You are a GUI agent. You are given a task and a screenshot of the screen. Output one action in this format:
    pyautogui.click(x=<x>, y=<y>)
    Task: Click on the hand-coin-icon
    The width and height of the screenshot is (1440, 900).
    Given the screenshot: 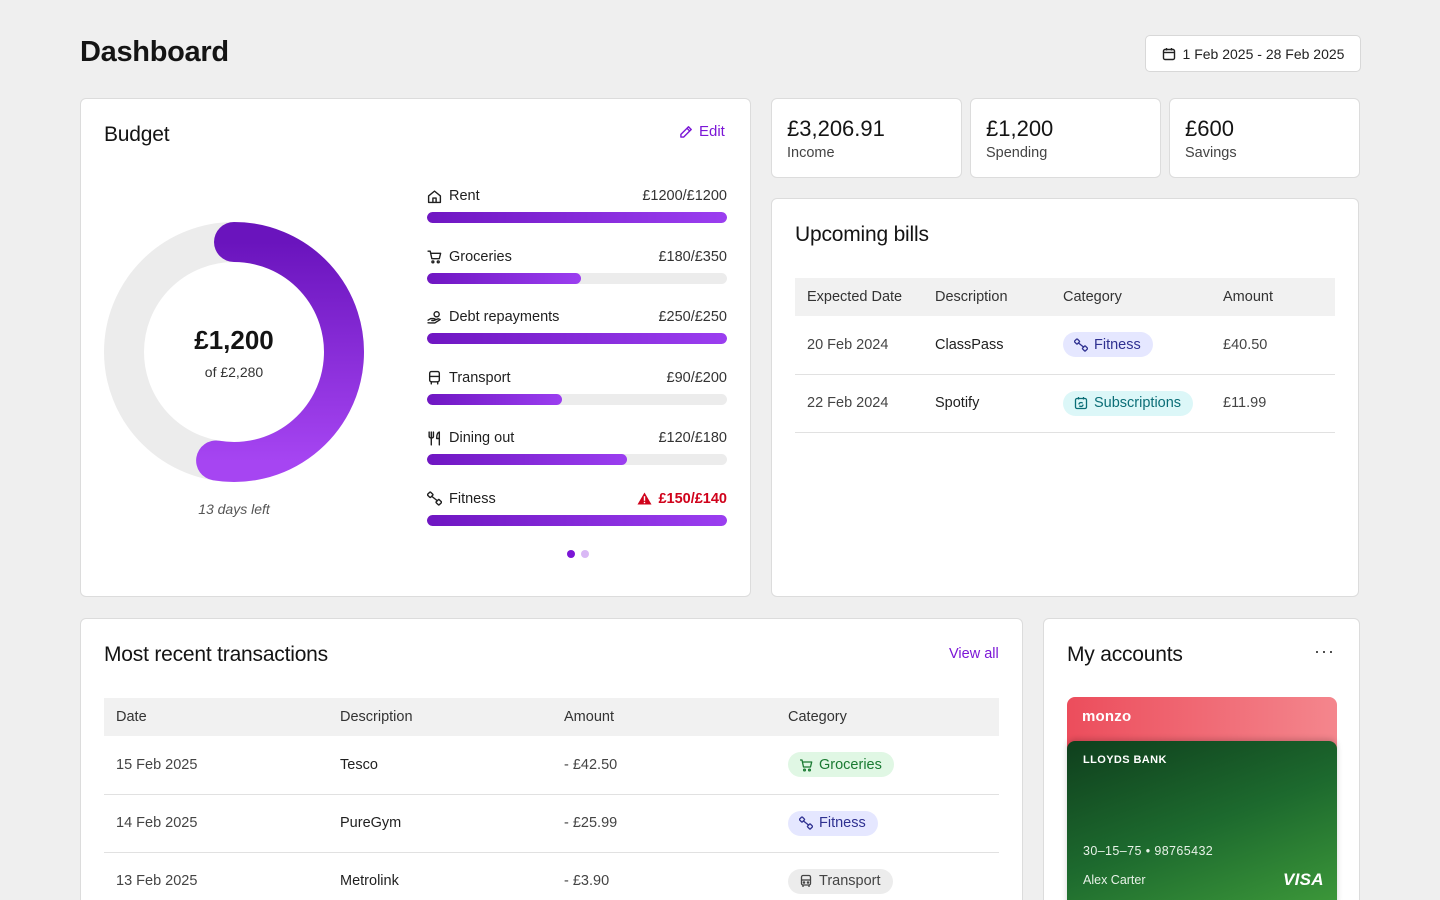 What is the action you would take?
    pyautogui.click(x=434, y=317)
    